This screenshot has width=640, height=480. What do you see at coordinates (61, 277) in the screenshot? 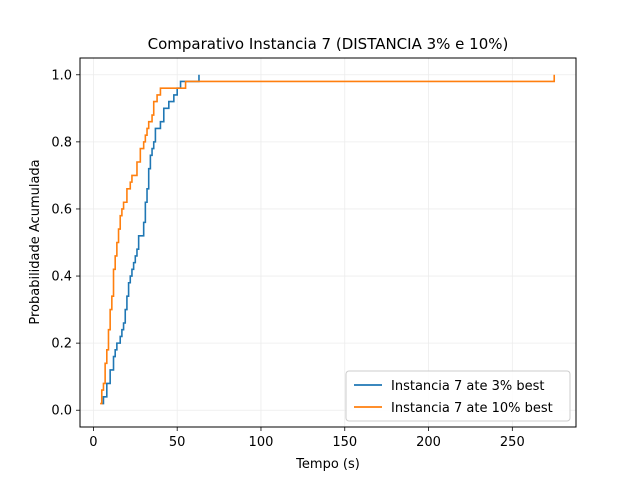
I see `y-tick-label: 0.4` at bounding box center [61, 277].